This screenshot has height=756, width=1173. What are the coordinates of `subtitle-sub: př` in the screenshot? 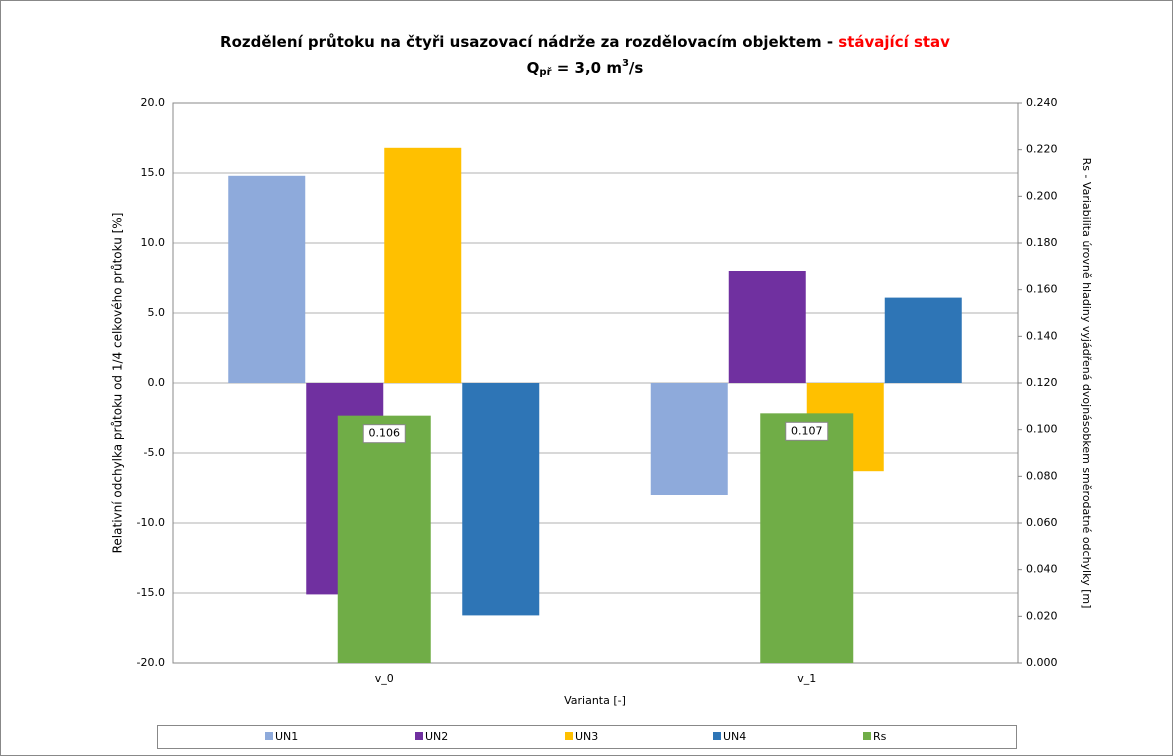 It's located at (545, 72).